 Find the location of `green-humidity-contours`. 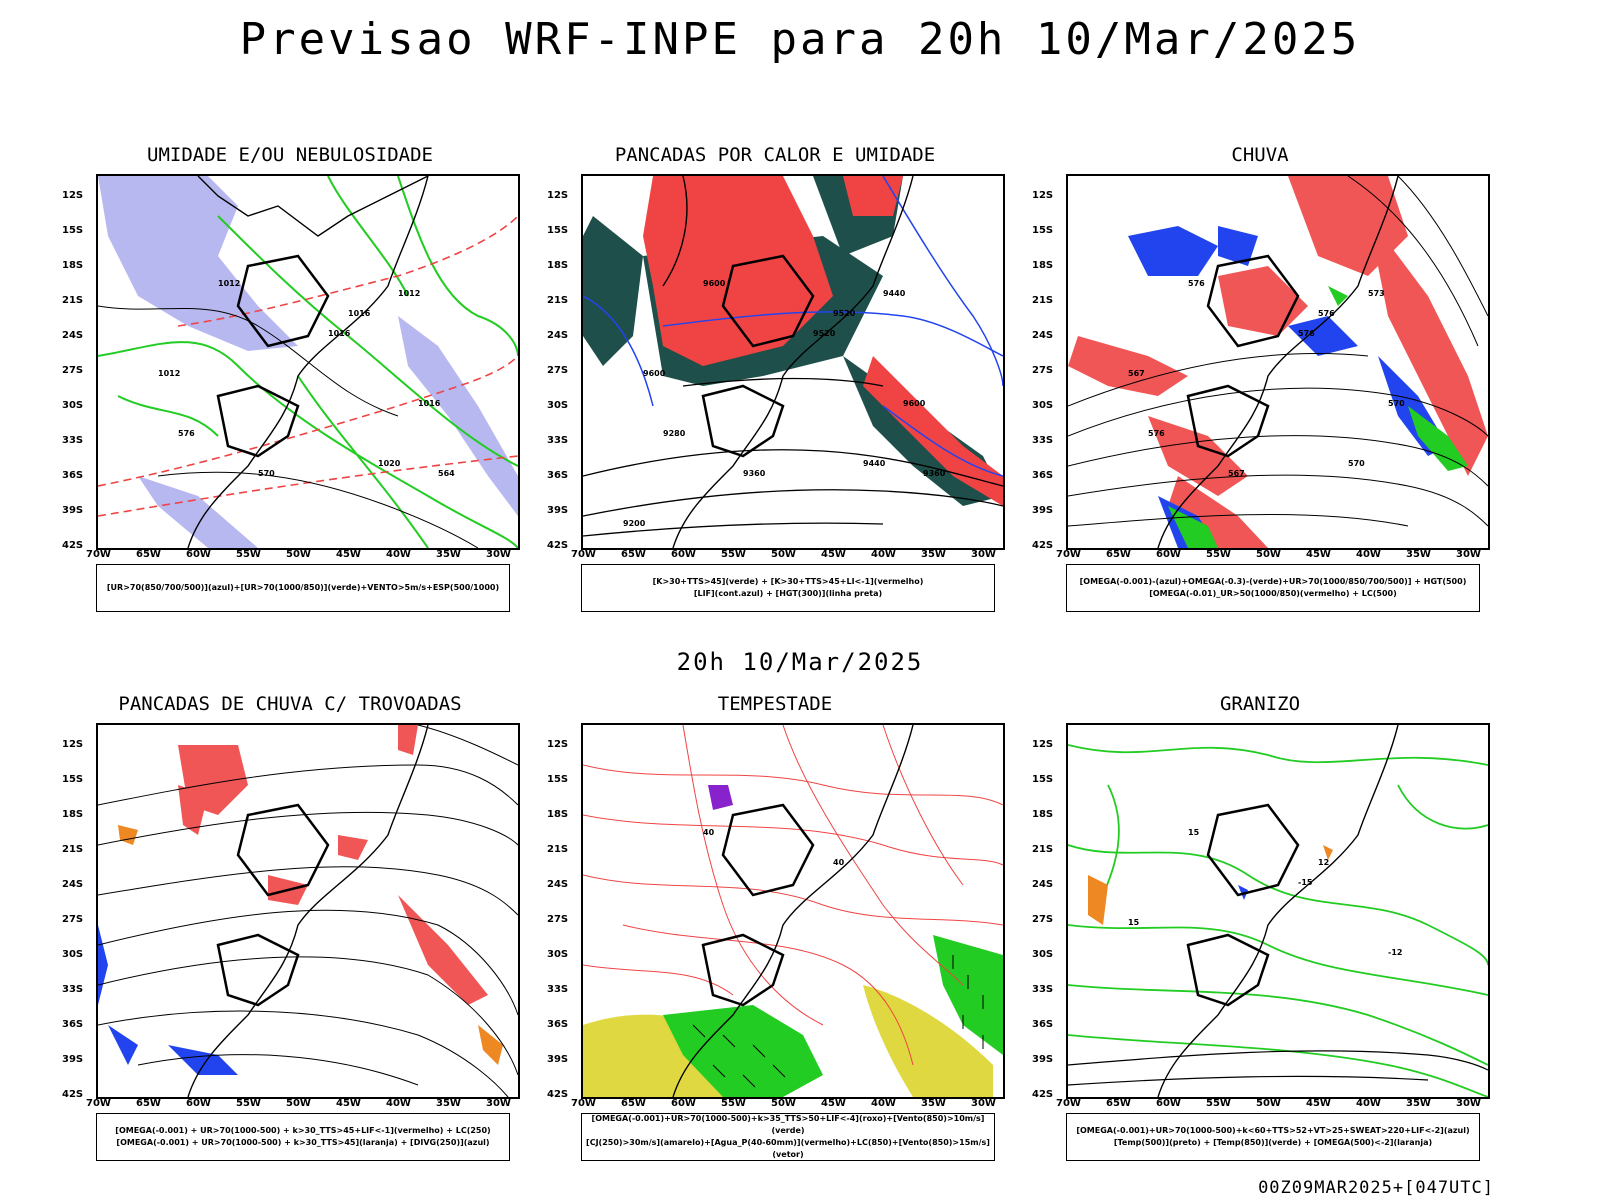

green-humidity-contours is located at coordinates (308, 362).